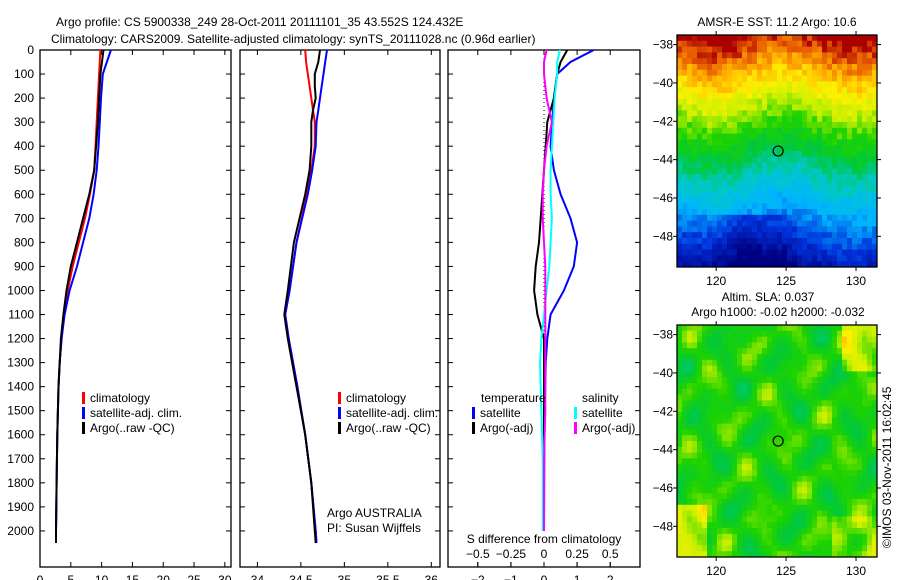 The image size is (900, 580). What do you see at coordinates (663, 121) in the screenshot?
I see `lat-tick-label: −42` at bounding box center [663, 121].